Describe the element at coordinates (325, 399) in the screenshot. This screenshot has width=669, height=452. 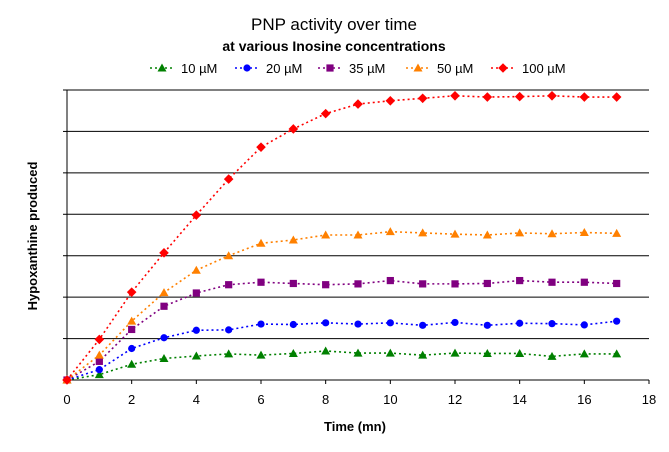
I see `x-tick-label: 8` at that location.